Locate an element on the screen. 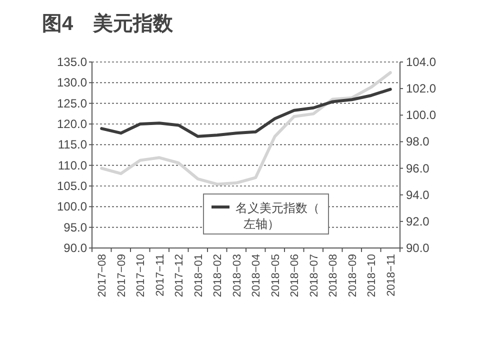 The height and width of the screenshot is (362, 500). x-tick-label: 2018−09 is located at coordinates (352, 276).